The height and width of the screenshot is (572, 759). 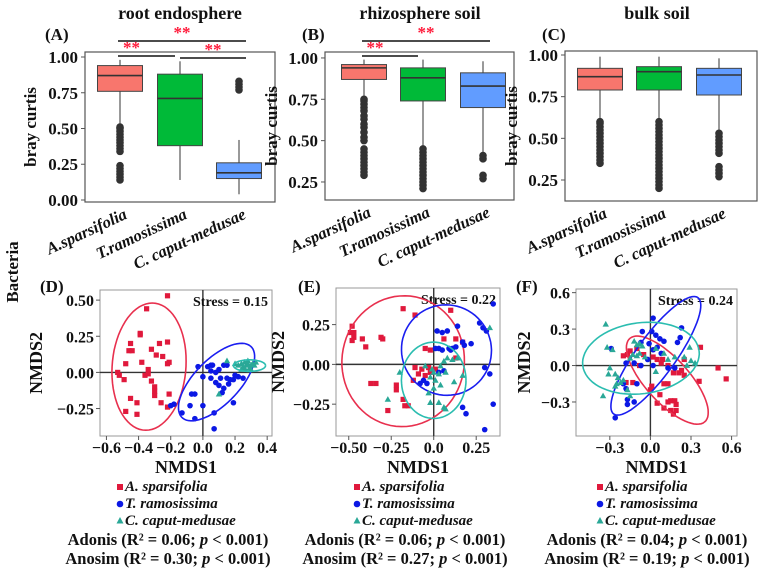 What do you see at coordinates (600, 487) in the screenshot?
I see `legend-square-icon` at bounding box center [600, 487].